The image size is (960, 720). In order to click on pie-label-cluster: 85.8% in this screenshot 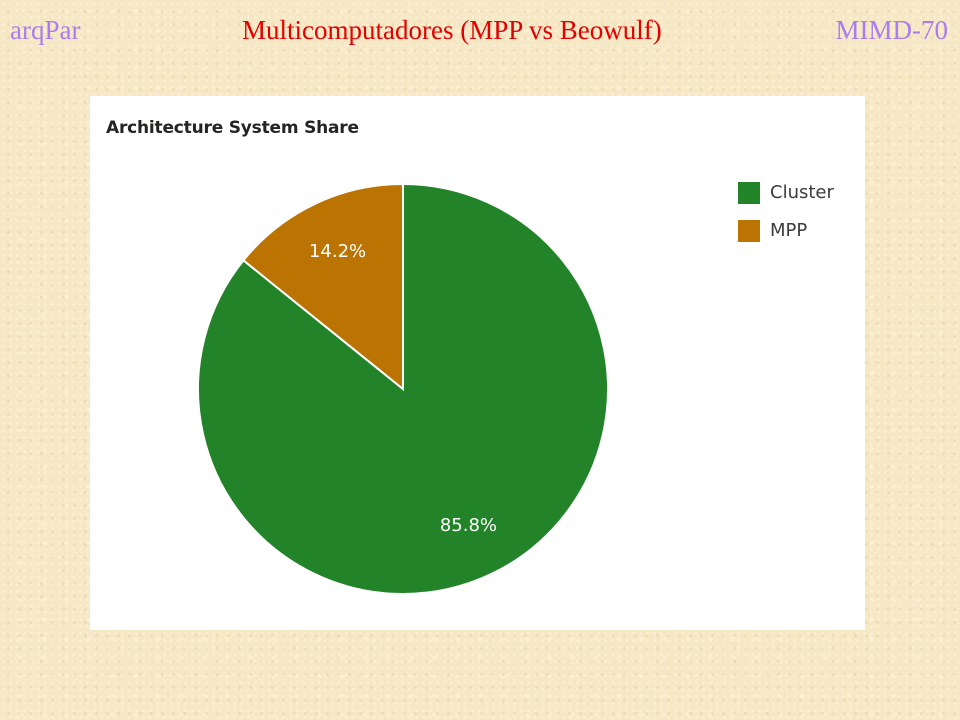, I will do `click(468, 525)`.